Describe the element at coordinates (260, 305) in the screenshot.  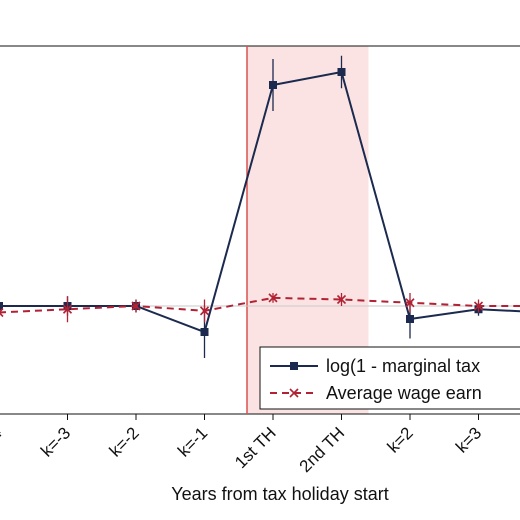
I see `series-line` at that location.